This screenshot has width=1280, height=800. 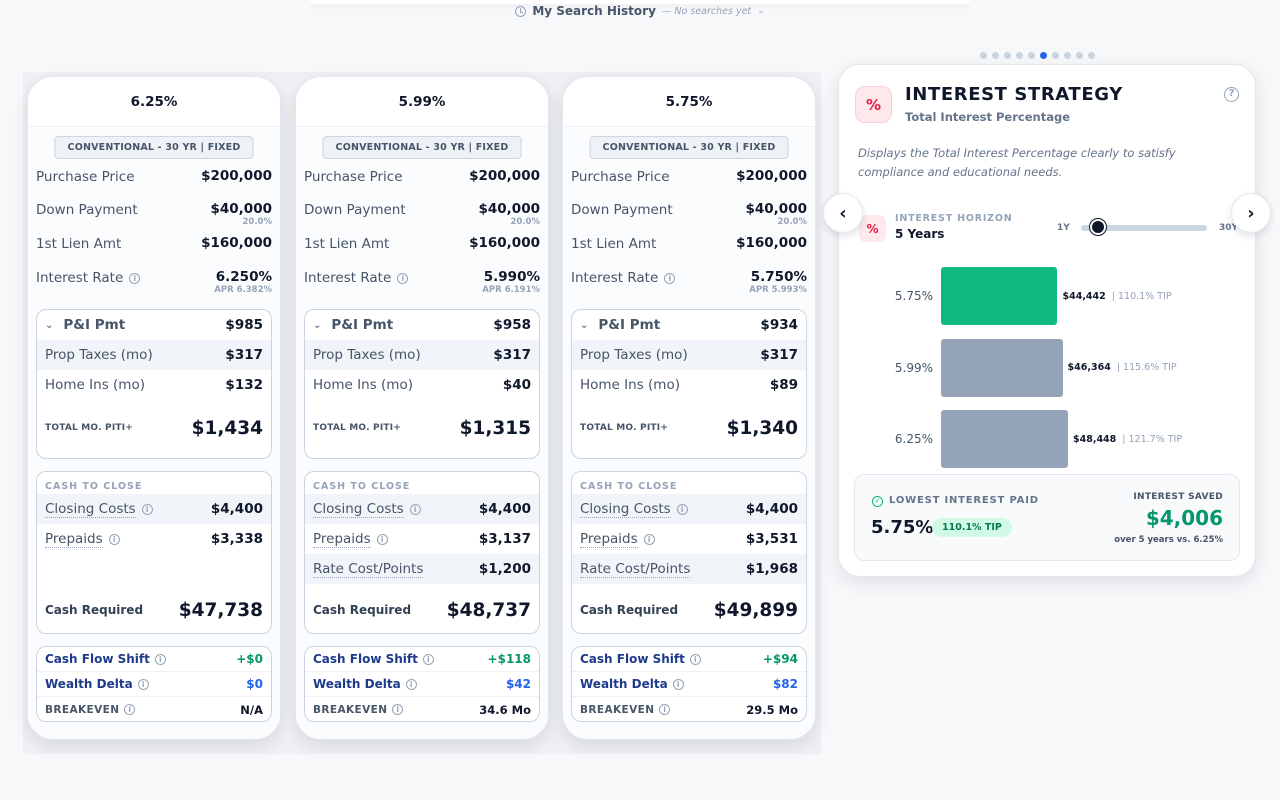 I want to click on pi-payment-value: $934, so click(x=779, y=325).